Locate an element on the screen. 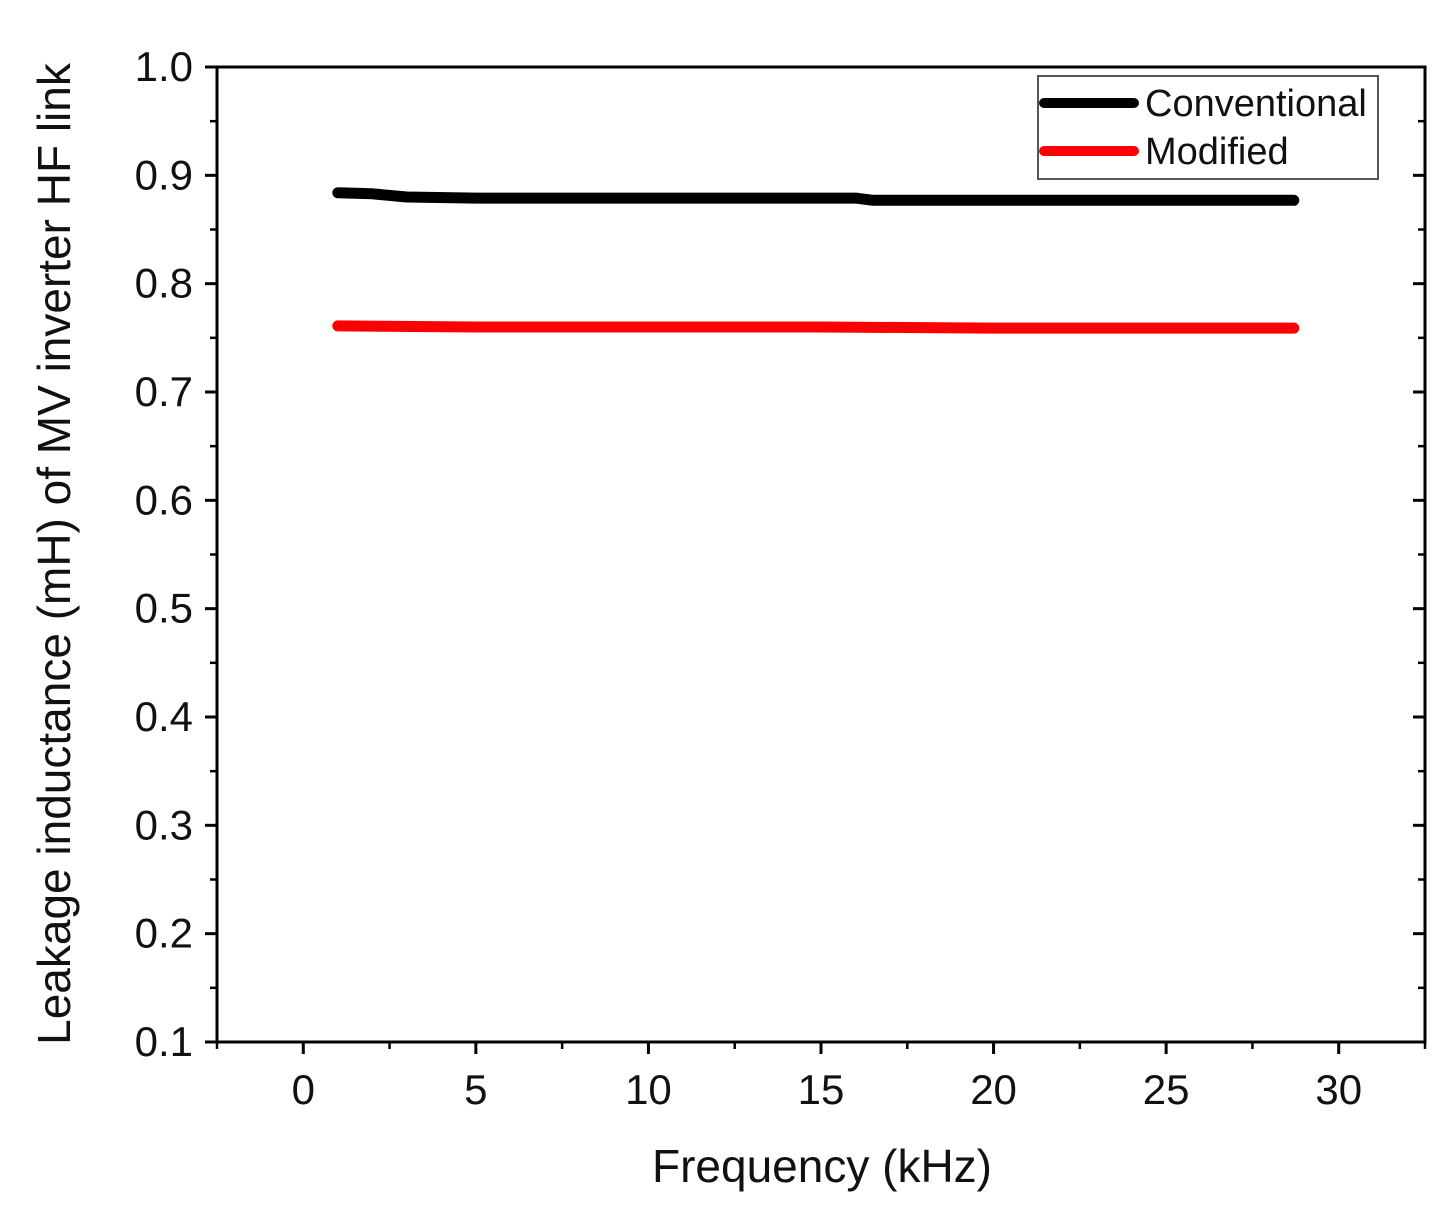  series-layer is located at coordinates (816, 260).